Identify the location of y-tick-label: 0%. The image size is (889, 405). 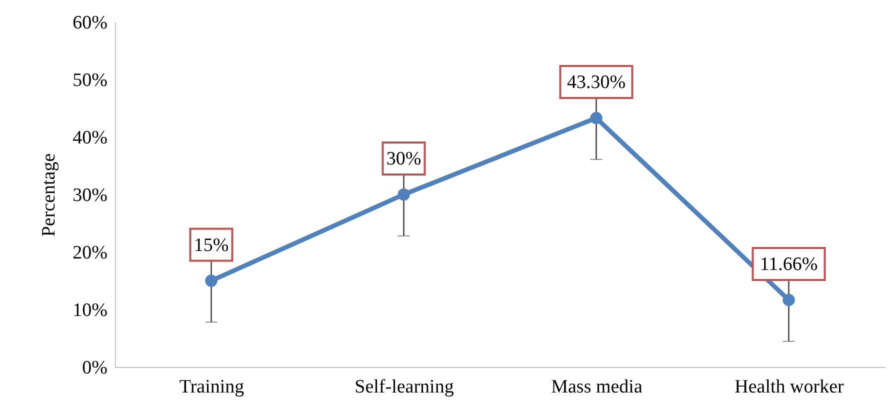
(95, 368).